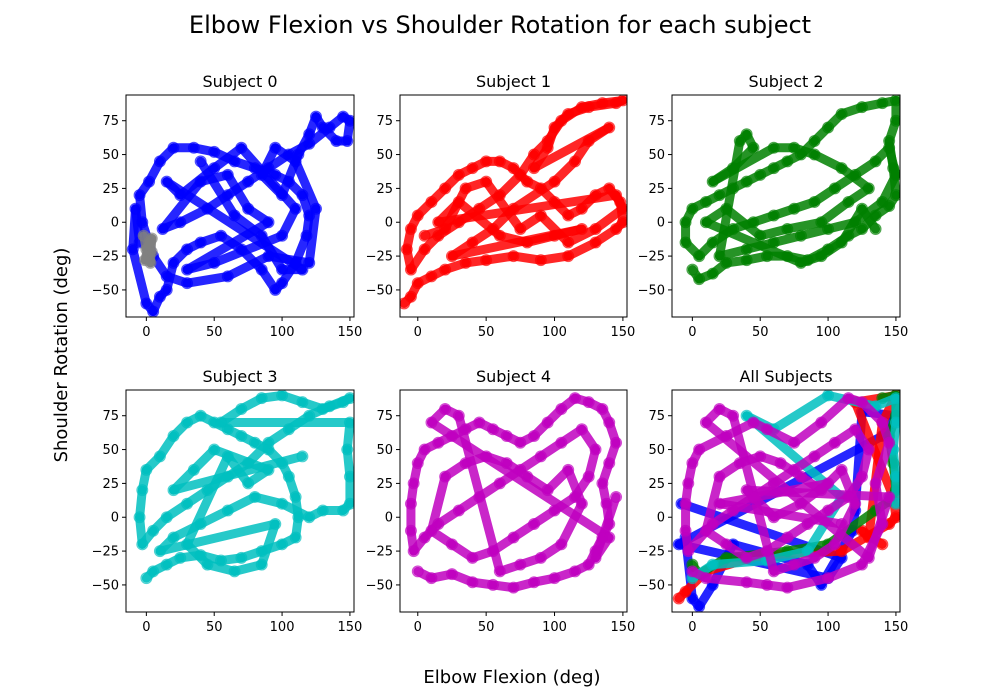 The height and width of the screenshot is (700, 1000). I want to click on y-tick-label: −25, so click(379, 552).